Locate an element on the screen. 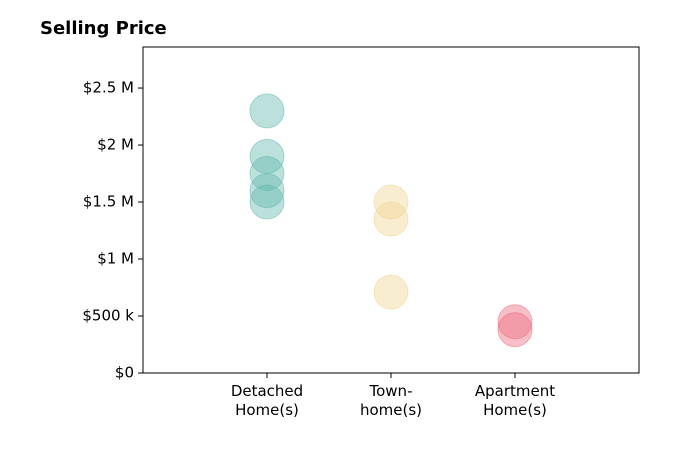 Image resolution: width=679 pixels, height=462 pixels. x-tick-label: Apartment Home(s) is located at coordinates (515, 400).